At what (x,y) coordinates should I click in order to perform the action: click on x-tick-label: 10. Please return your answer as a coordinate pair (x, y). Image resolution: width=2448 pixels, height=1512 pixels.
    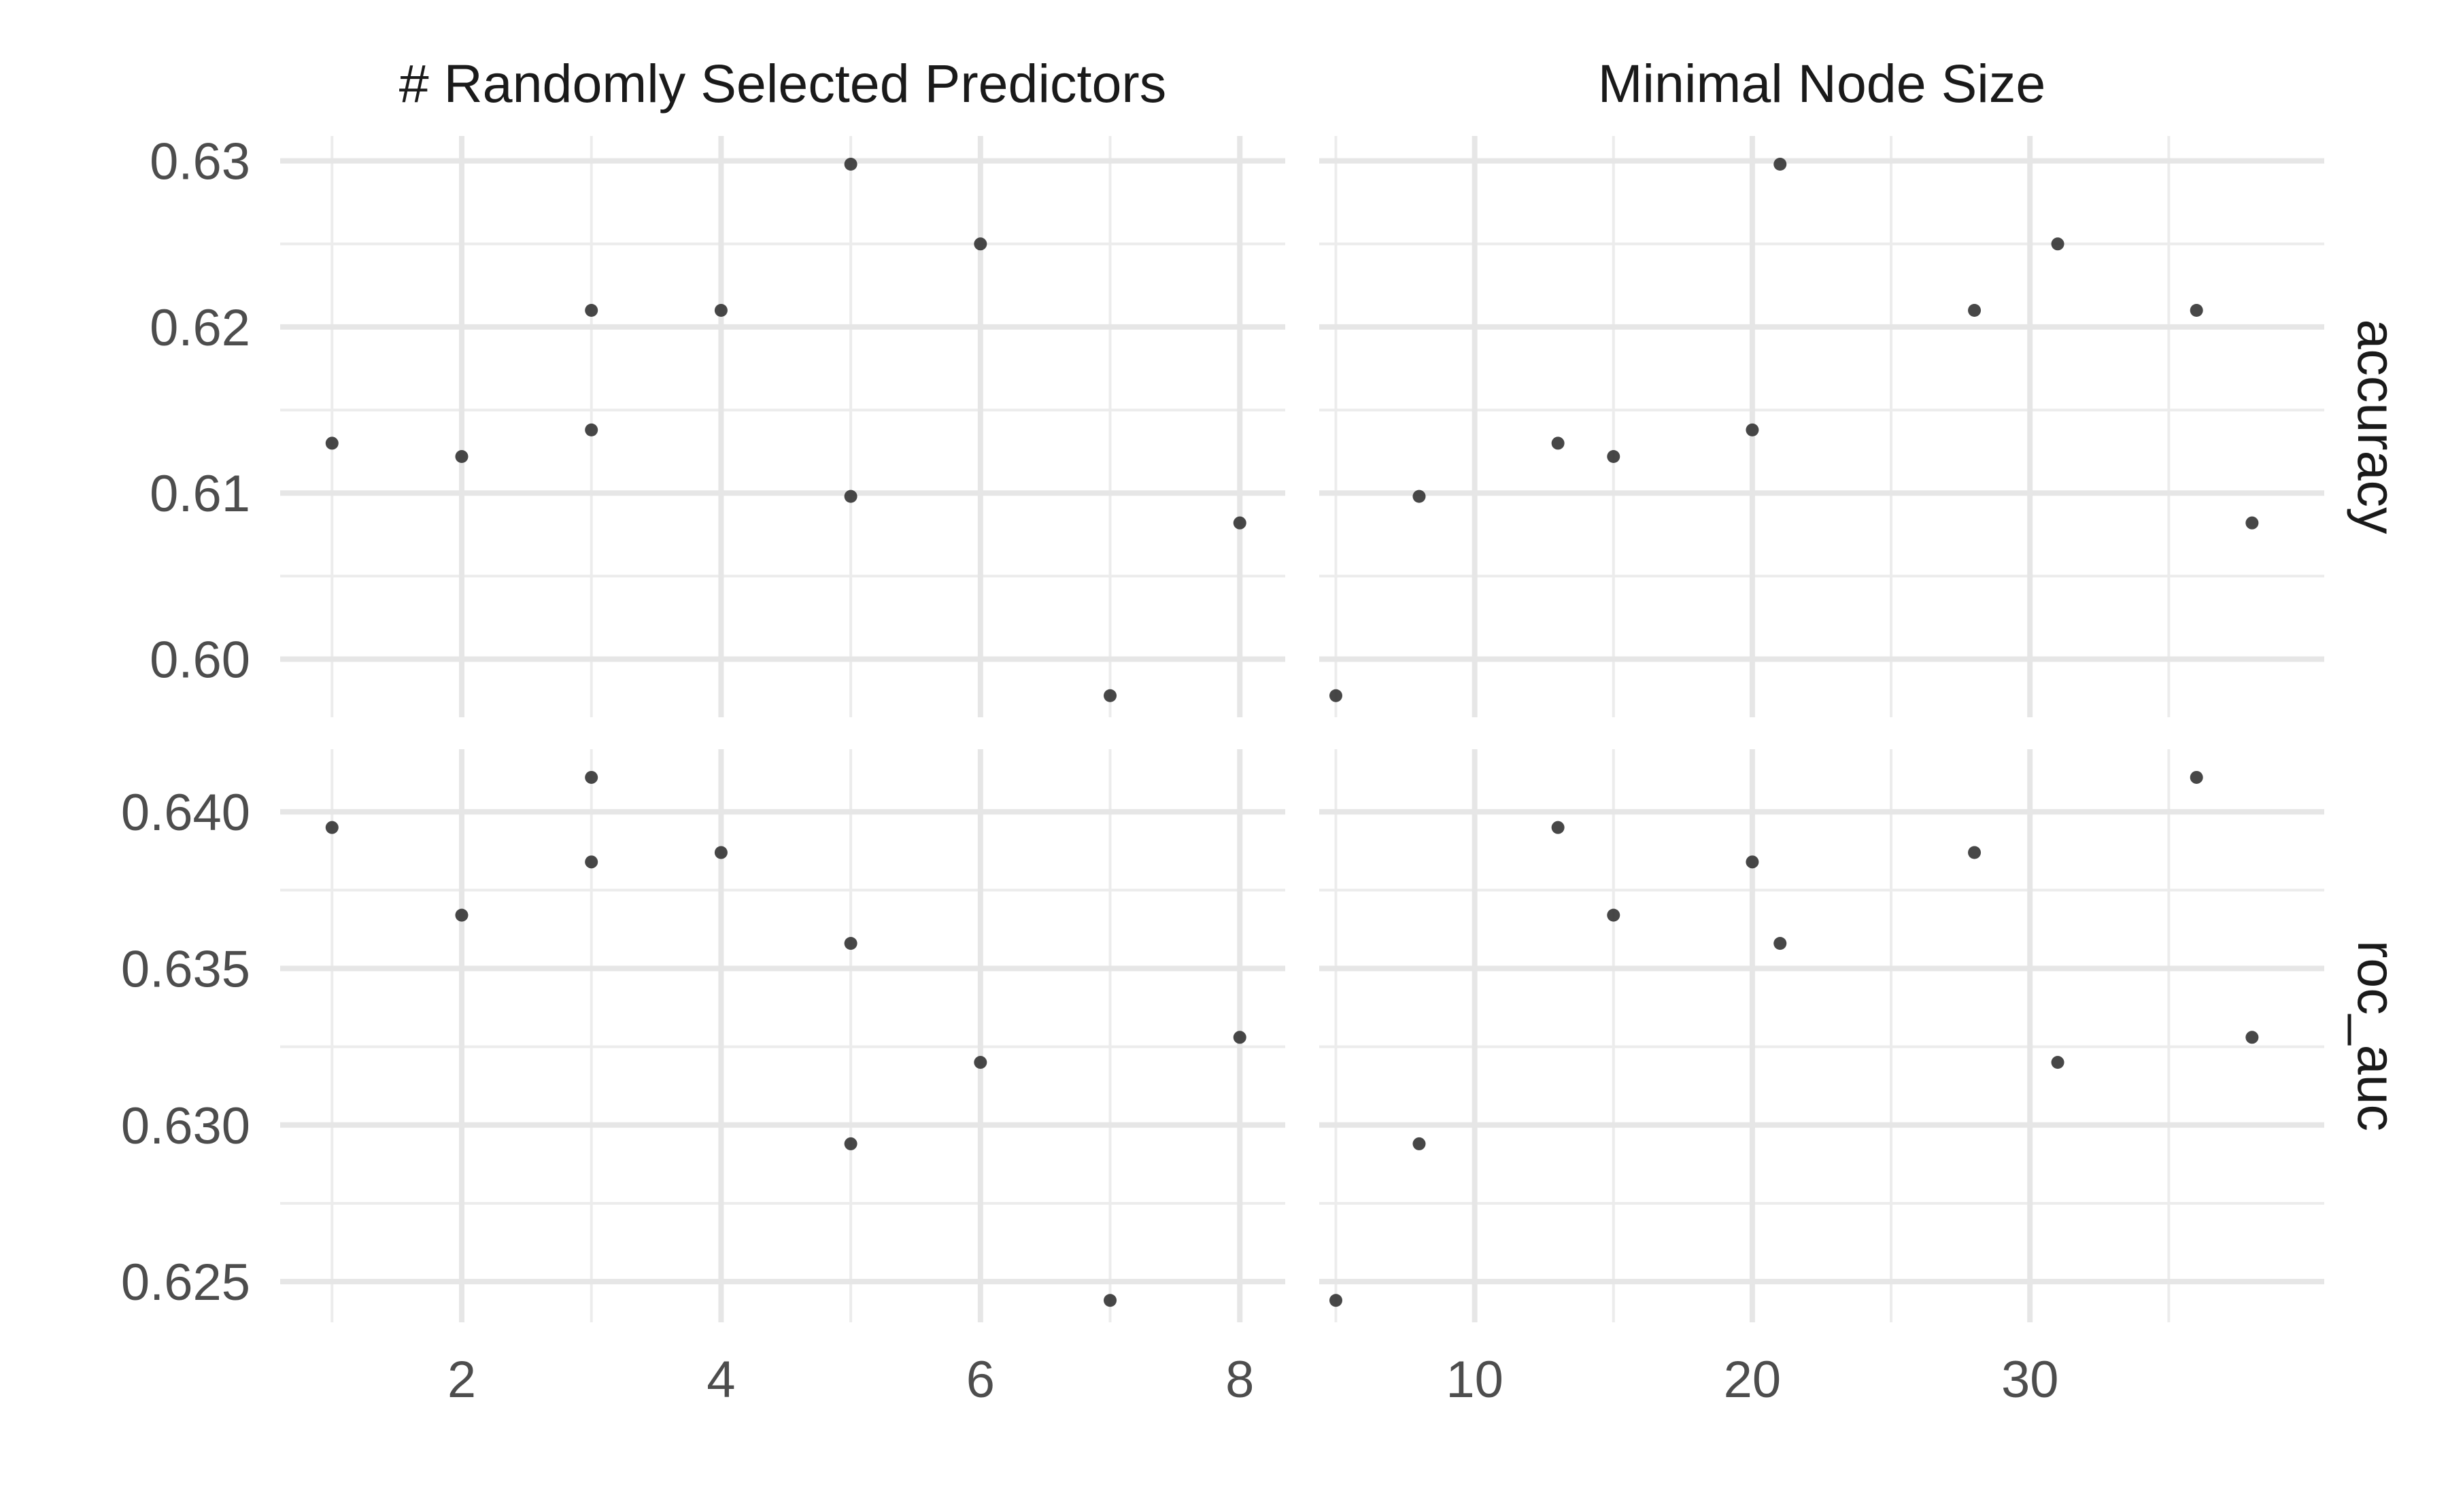
    Looking at the image, I should click on (1475, 1380).